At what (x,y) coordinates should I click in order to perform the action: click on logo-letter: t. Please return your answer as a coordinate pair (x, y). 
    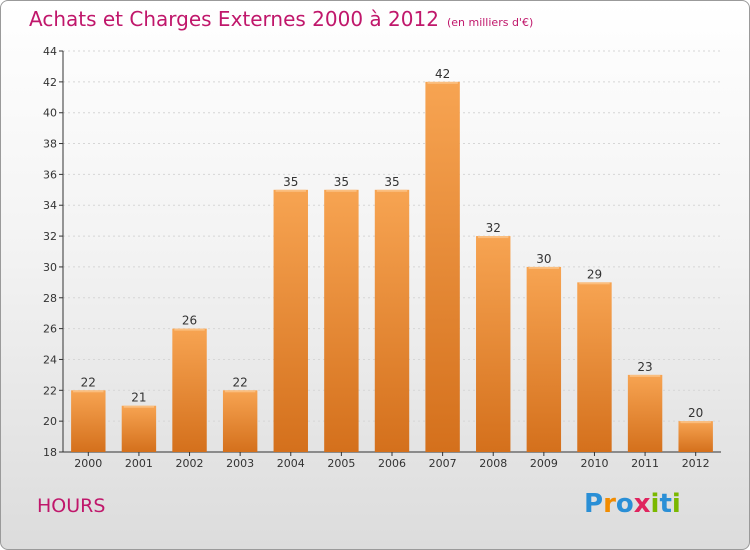
    Looking at the image, I should click on (665, 504).